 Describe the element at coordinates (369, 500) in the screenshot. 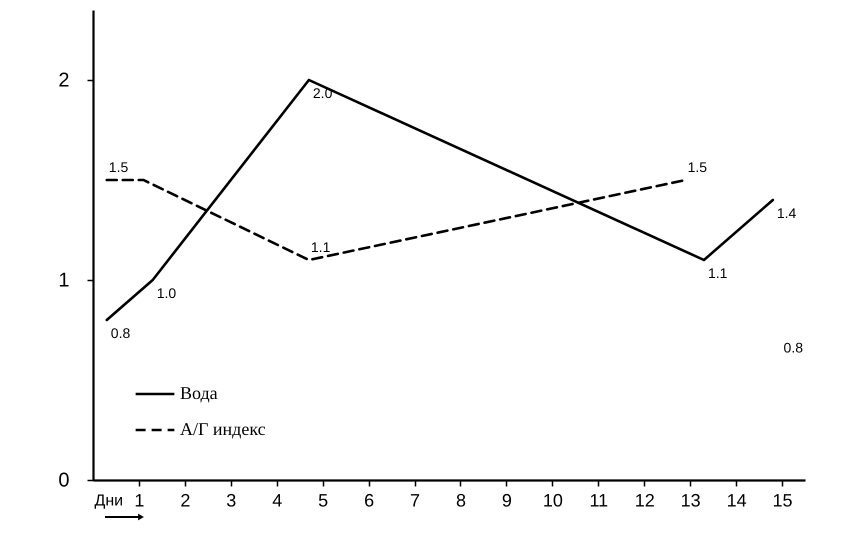

I see `x-tick-label: 6` at that location.